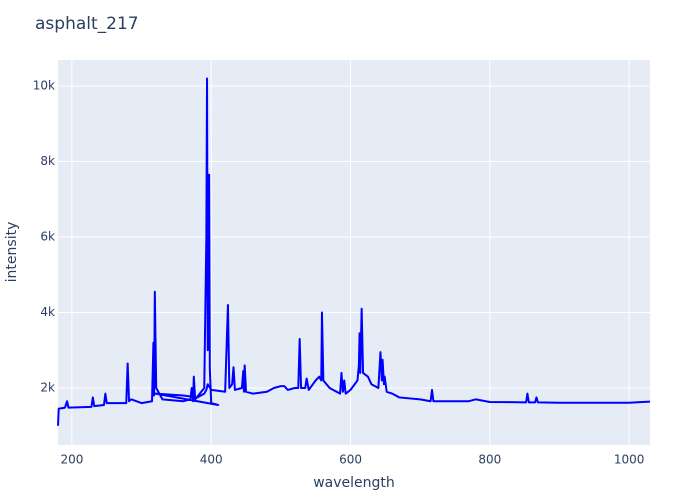  Describe the element at coordinates (629, 460) in the screenshot. I see `x-tick-label: 1000` at that location.